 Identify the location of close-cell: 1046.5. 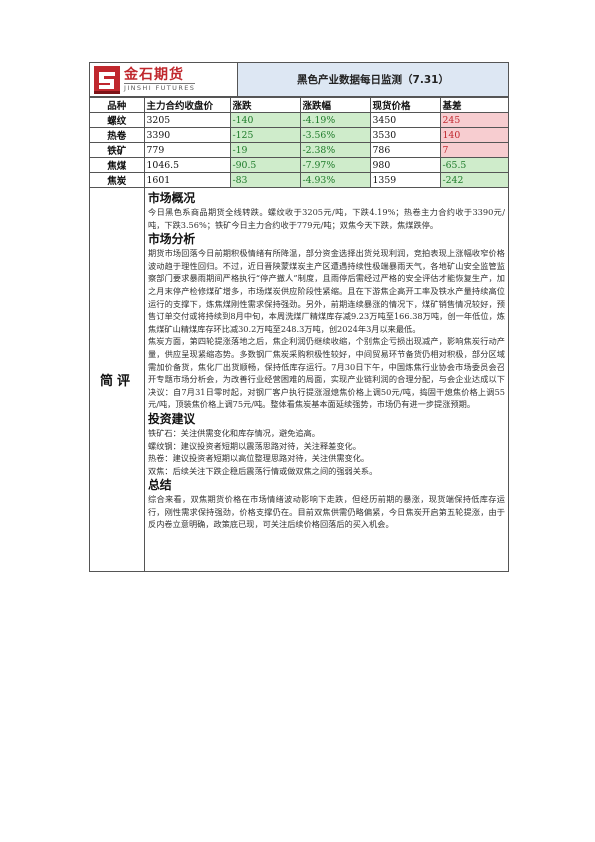
(187, 165).